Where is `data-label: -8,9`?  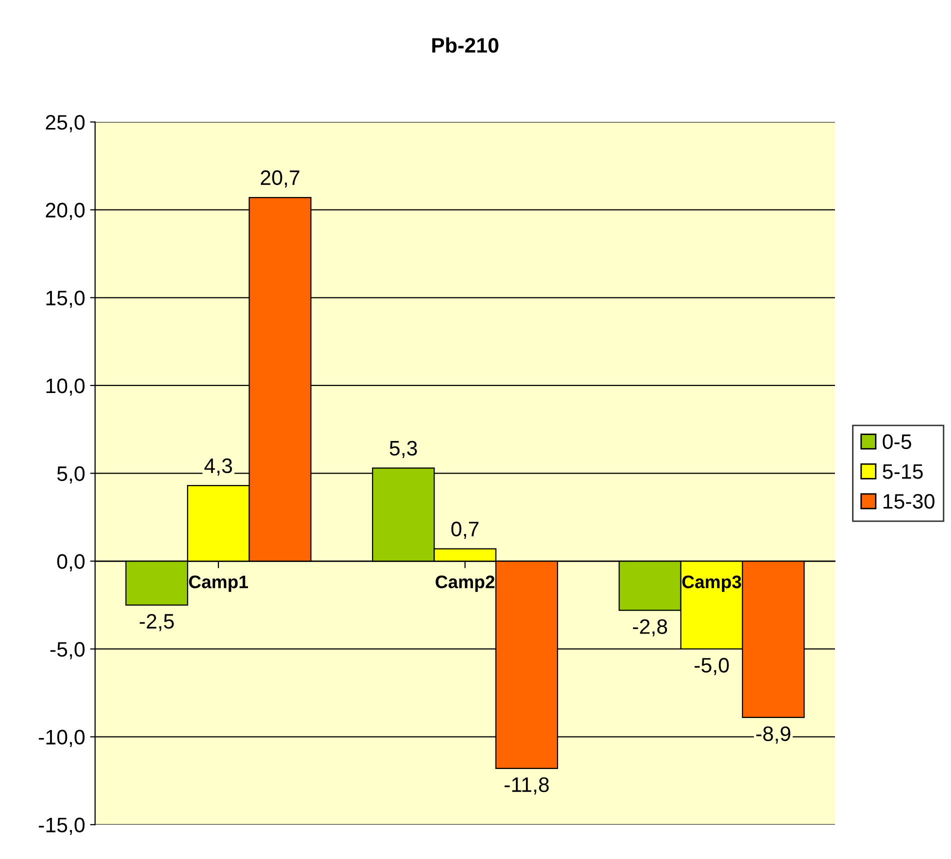
data-label: -8,9 is located at coordinates (773, 735).